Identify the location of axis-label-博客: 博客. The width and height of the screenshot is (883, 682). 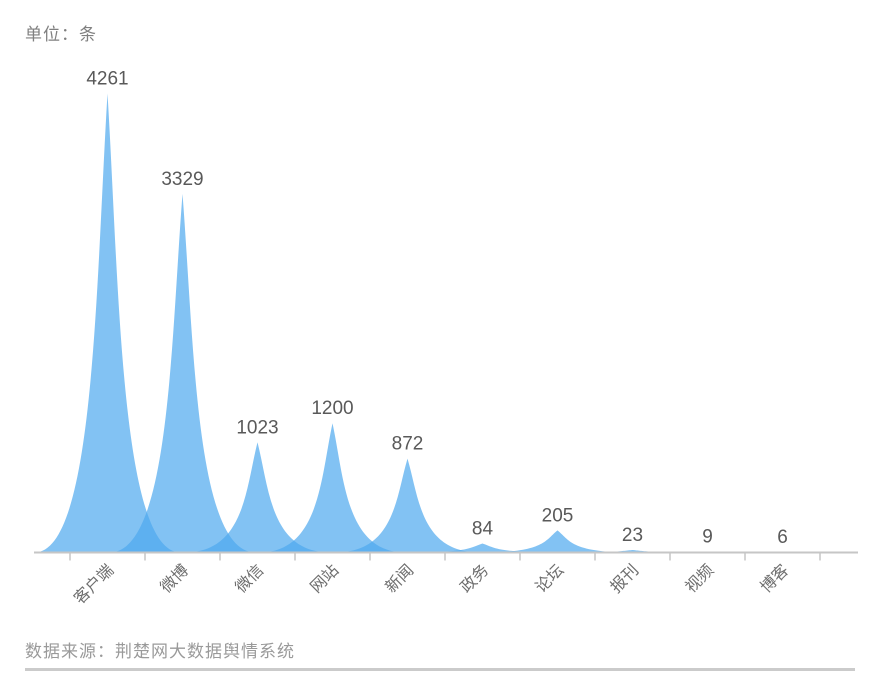
(774, 578).